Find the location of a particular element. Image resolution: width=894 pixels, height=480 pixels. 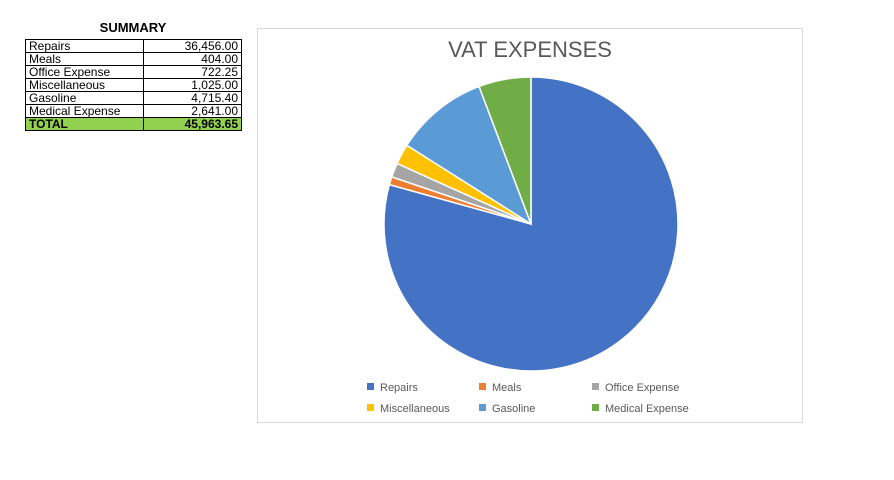

row-label: Office Expense is located at coordinates (84, 72).